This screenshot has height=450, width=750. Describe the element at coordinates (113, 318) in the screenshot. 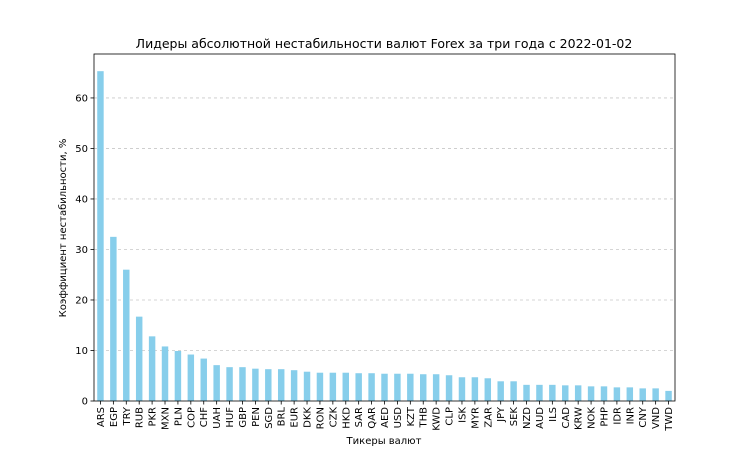

I see `bar-egp` at that location.